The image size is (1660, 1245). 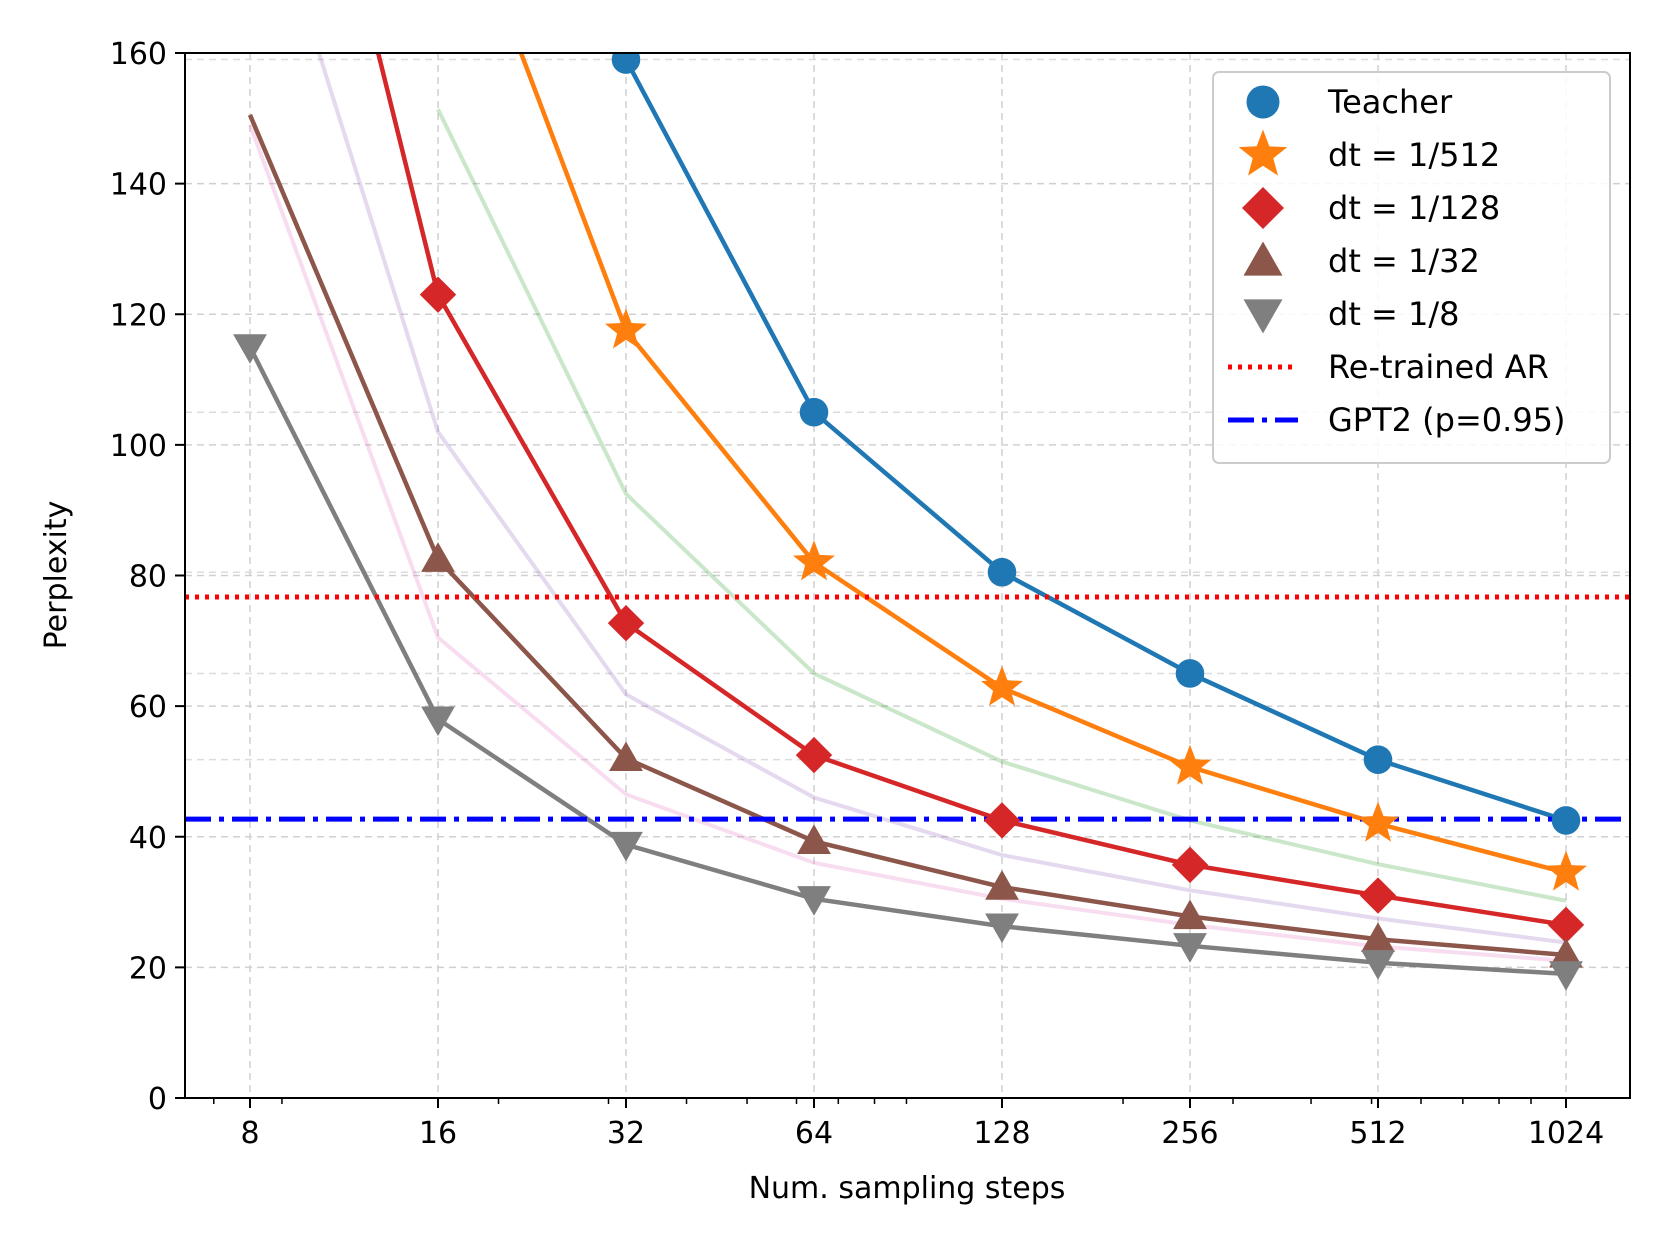 What do you see at coordinates (814, 1133) in the screenshot?
I see `x-tick-label: 64` at bounding box center [814, 1133].